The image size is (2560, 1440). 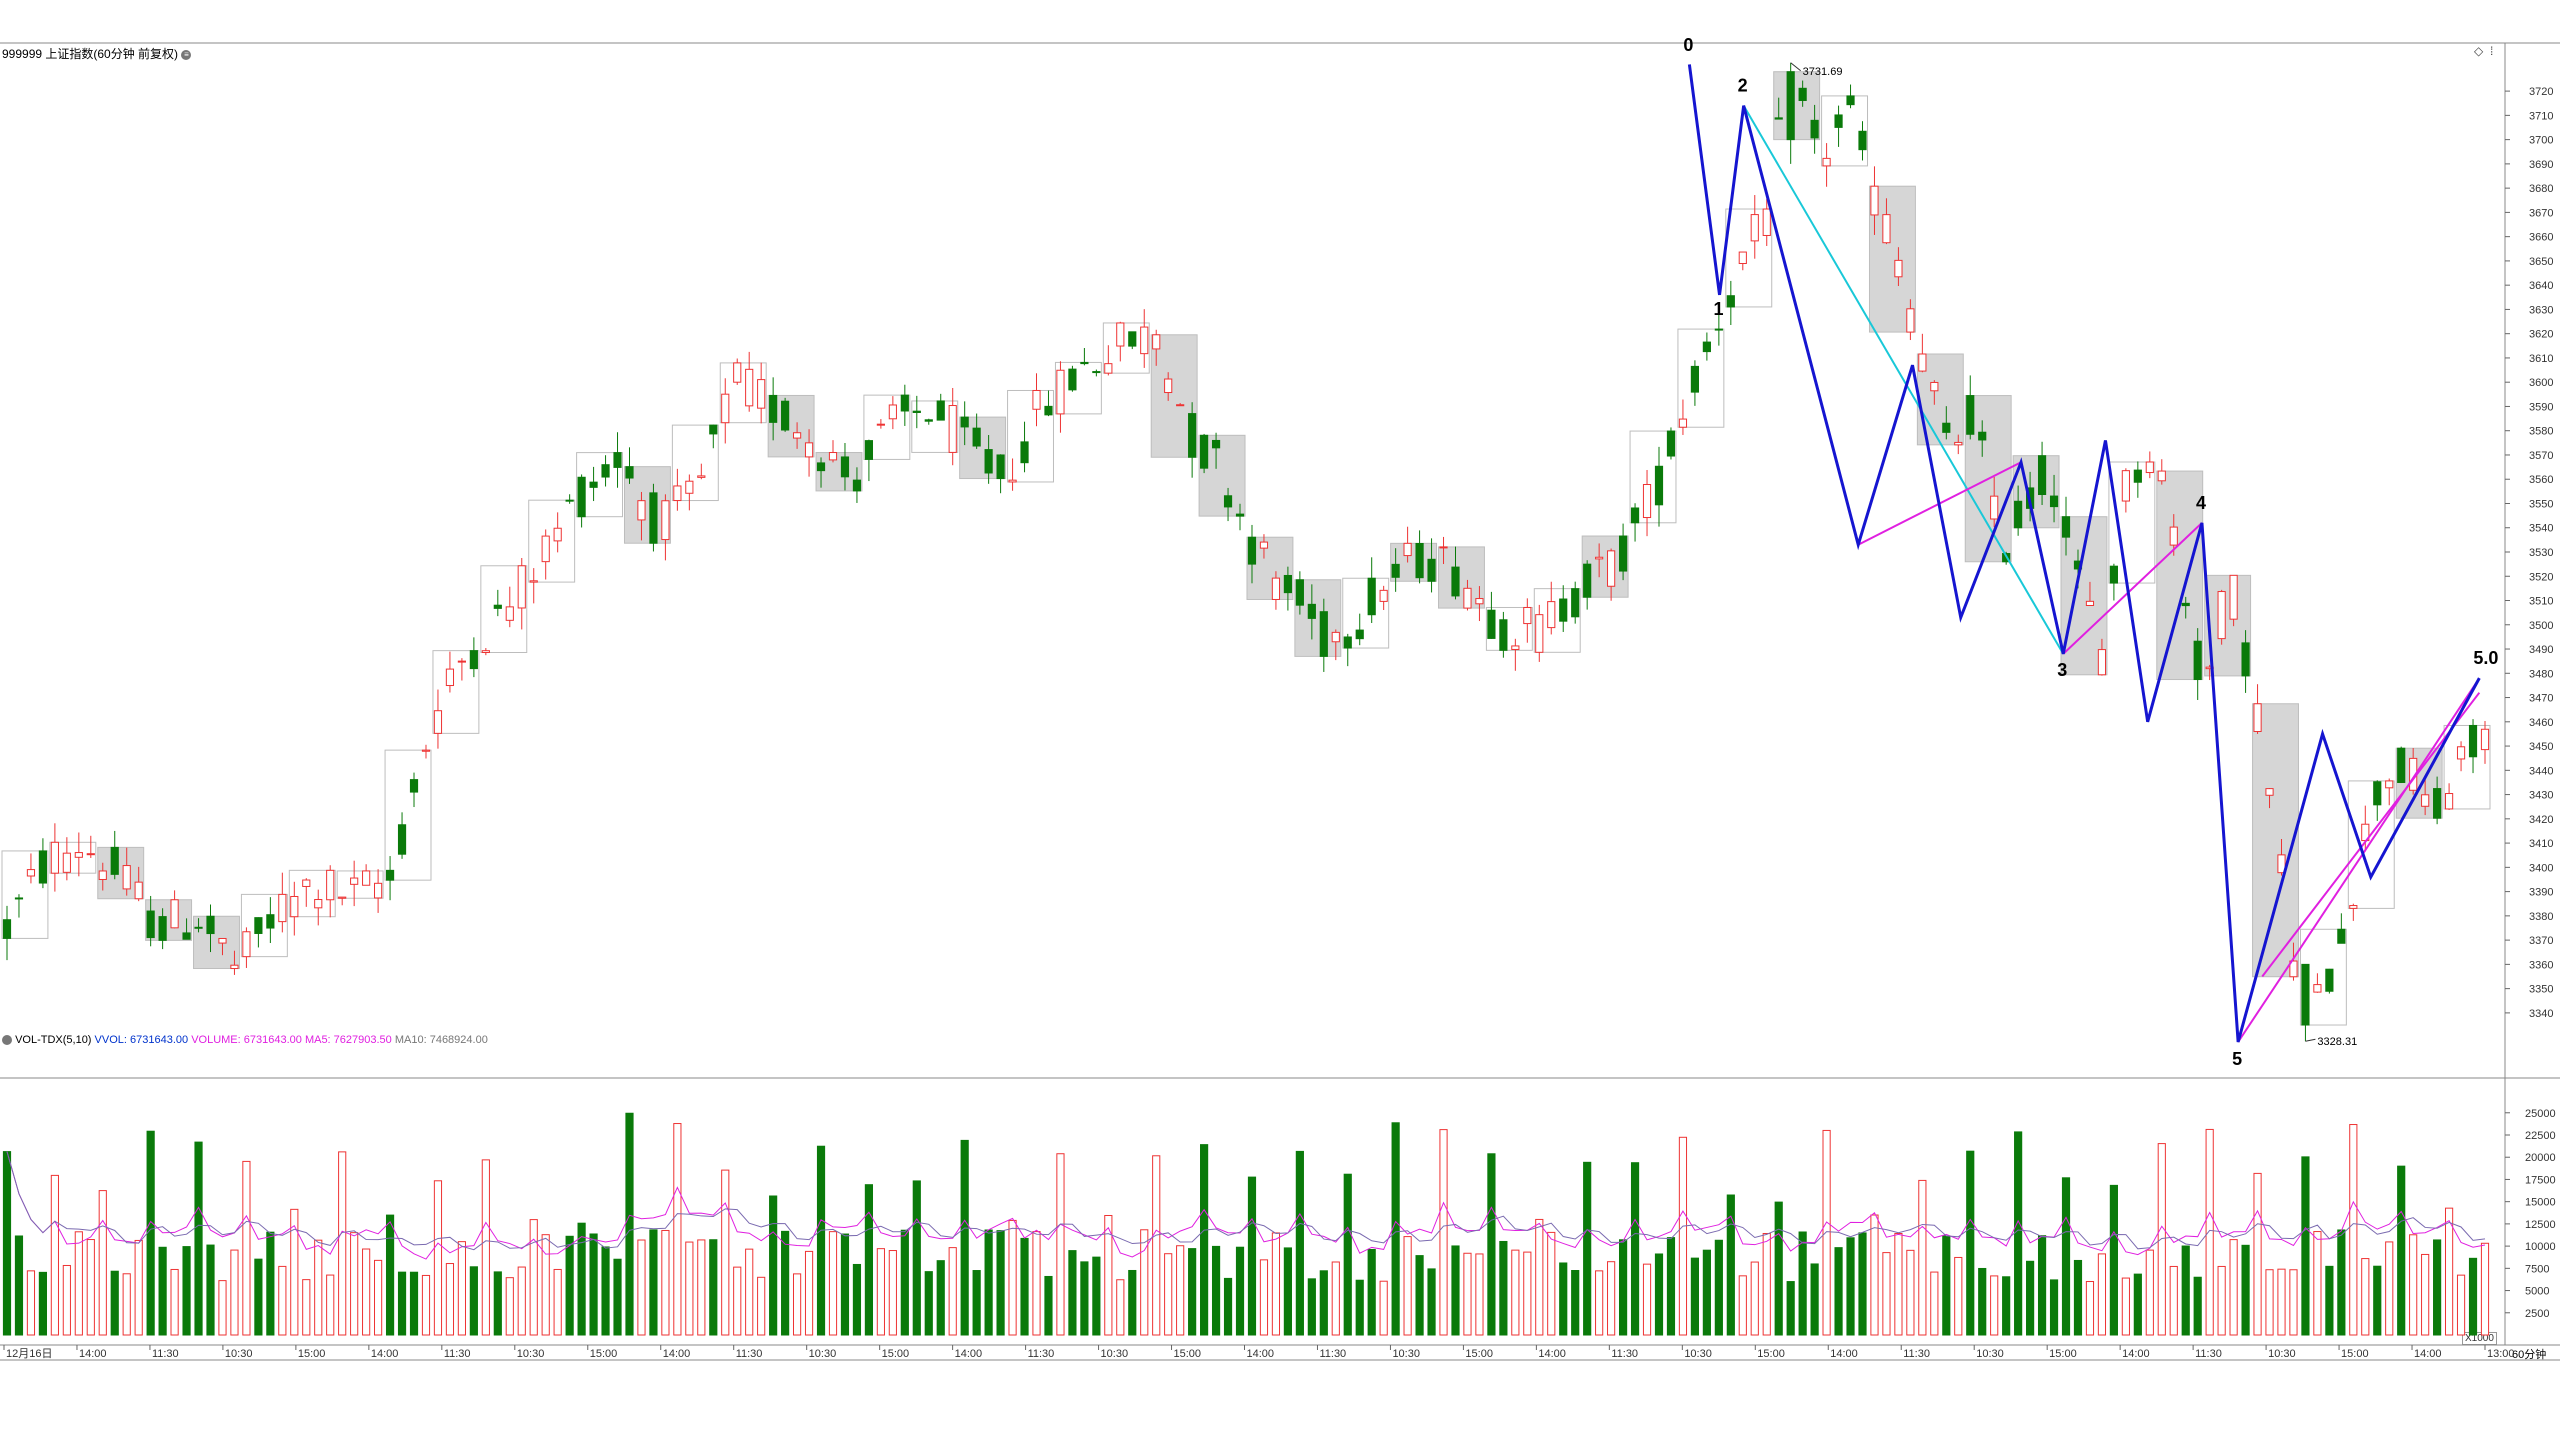 I want to click on period-label: 60分钟, so click(x=2529, y=1354).